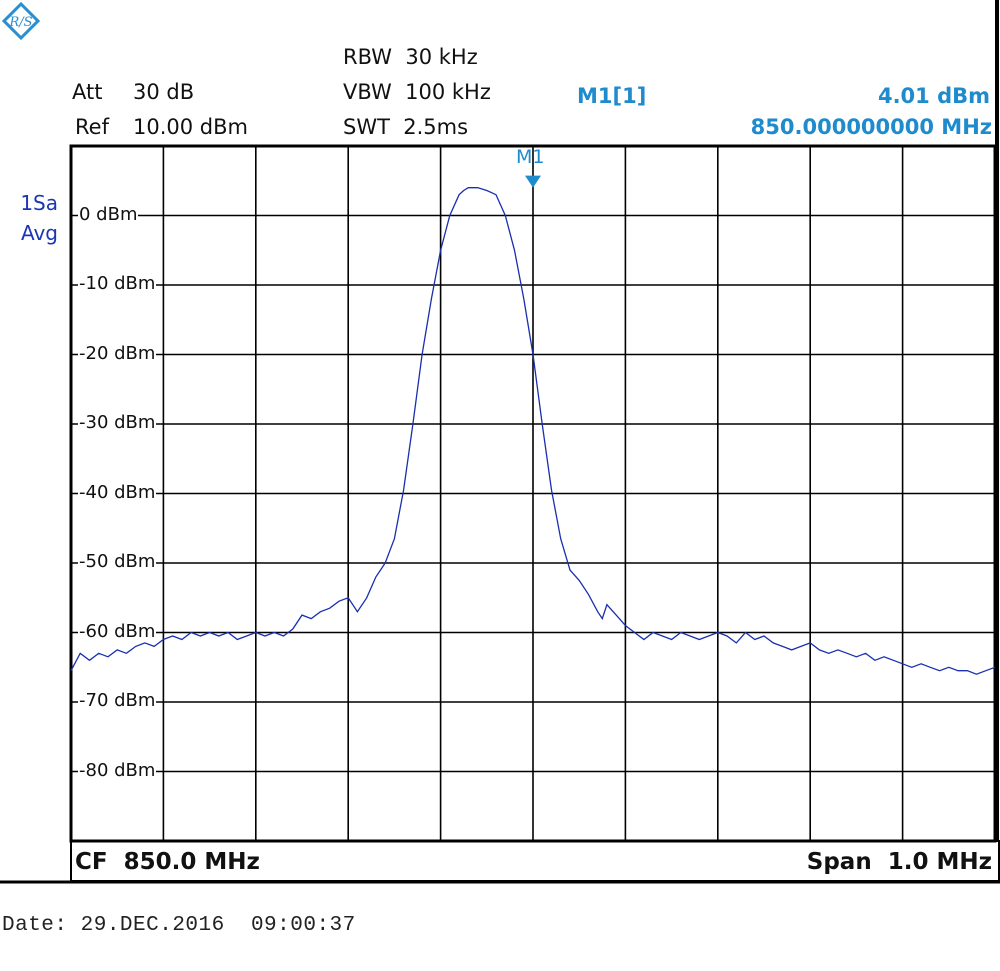 This screenshot has width=1000, height=971. Describe the element at coordinates (406, 127) in the screenshot. I see `sweep-time-setting: SWT 2.5ms` at that location.